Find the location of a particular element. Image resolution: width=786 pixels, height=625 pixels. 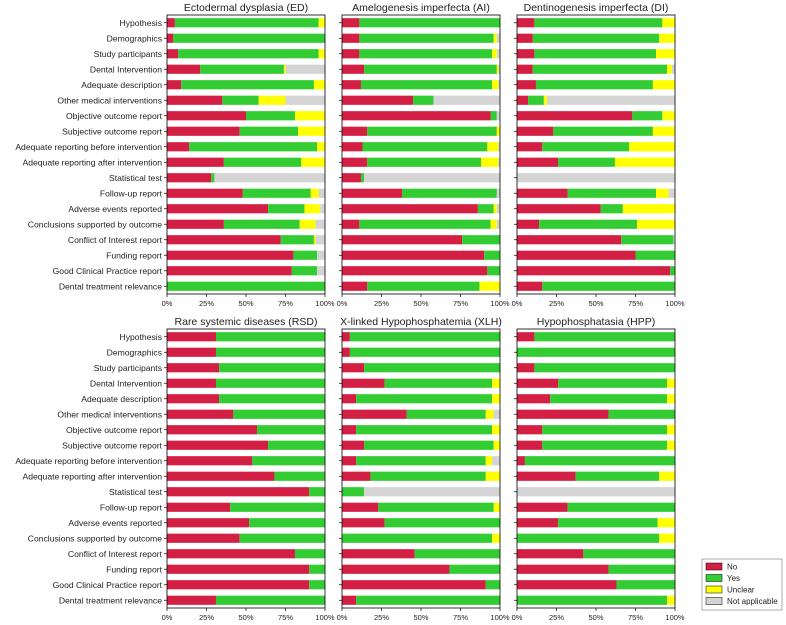

category-label: Statistical test is located at coordinates (136, 492).